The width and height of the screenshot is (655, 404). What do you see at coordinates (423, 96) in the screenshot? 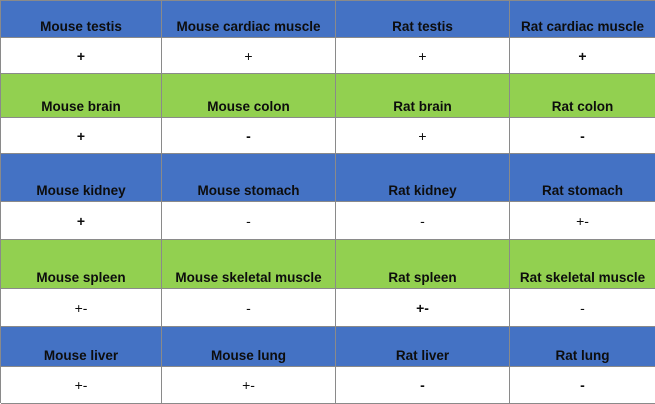
I see `header-cell: Rat brain` at bounding box center [423, 96].